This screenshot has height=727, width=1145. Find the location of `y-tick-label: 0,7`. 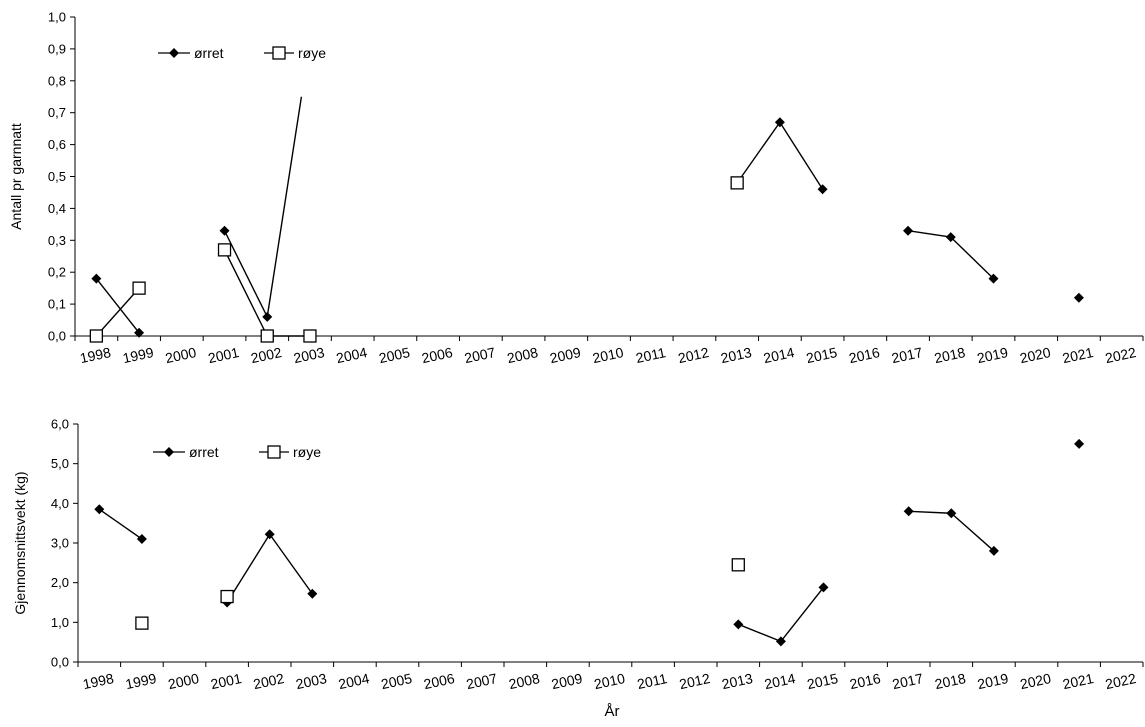

y-tick-label: 0,7 is located at coordinates (57, 112).